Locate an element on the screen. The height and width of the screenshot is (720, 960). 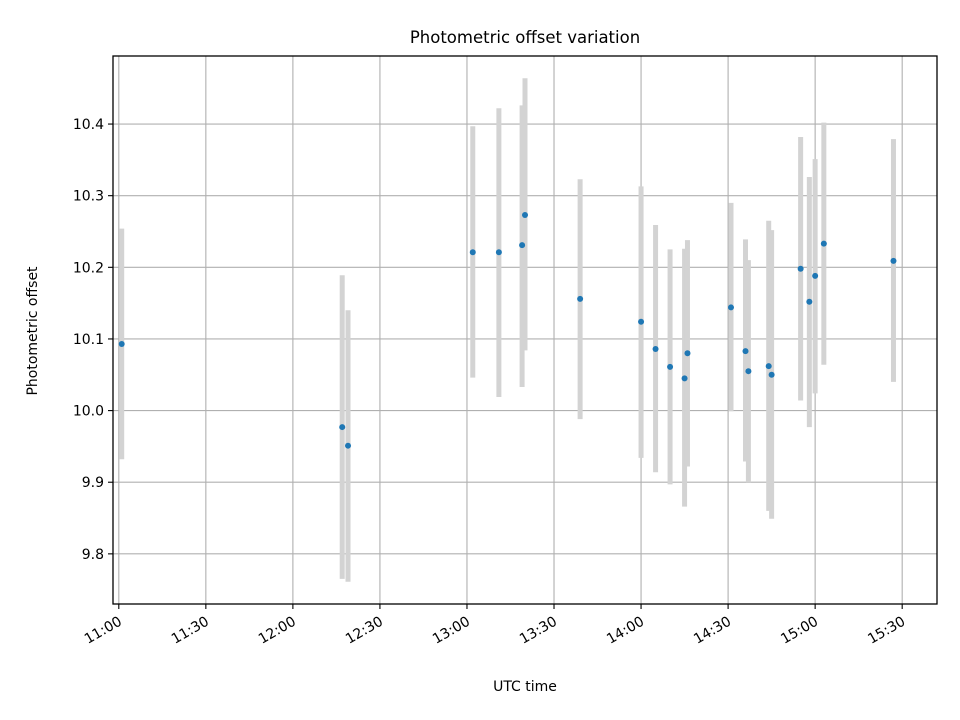
x-tick-label: 12:30 is located at coordinates (364, 631).